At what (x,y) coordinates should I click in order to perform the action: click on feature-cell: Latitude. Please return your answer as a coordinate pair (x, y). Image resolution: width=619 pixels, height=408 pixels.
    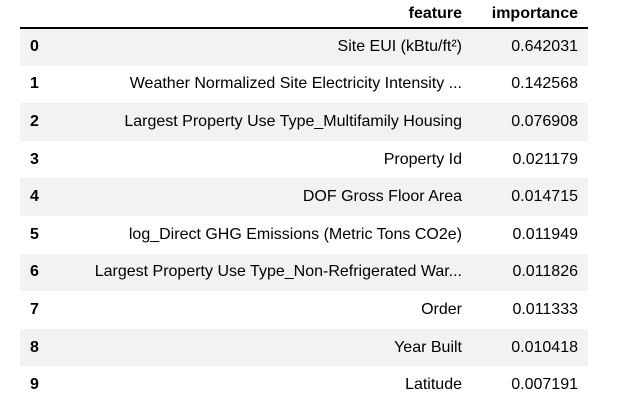
    Looking at the image, I should click on (433, 385).